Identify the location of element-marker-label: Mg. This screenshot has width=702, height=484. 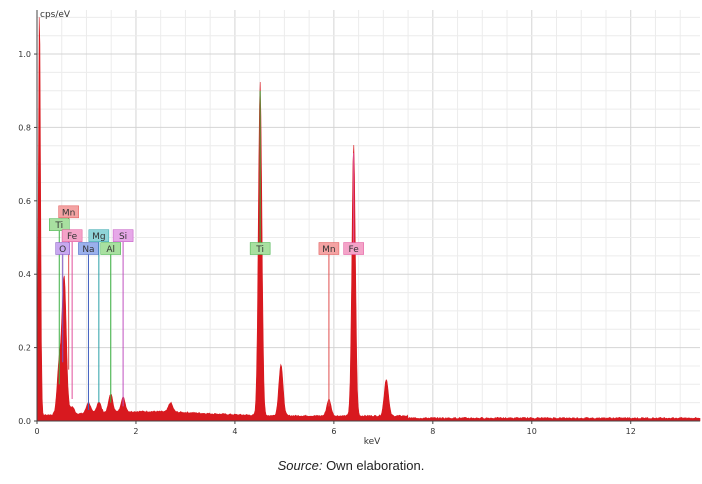
(98, 237).